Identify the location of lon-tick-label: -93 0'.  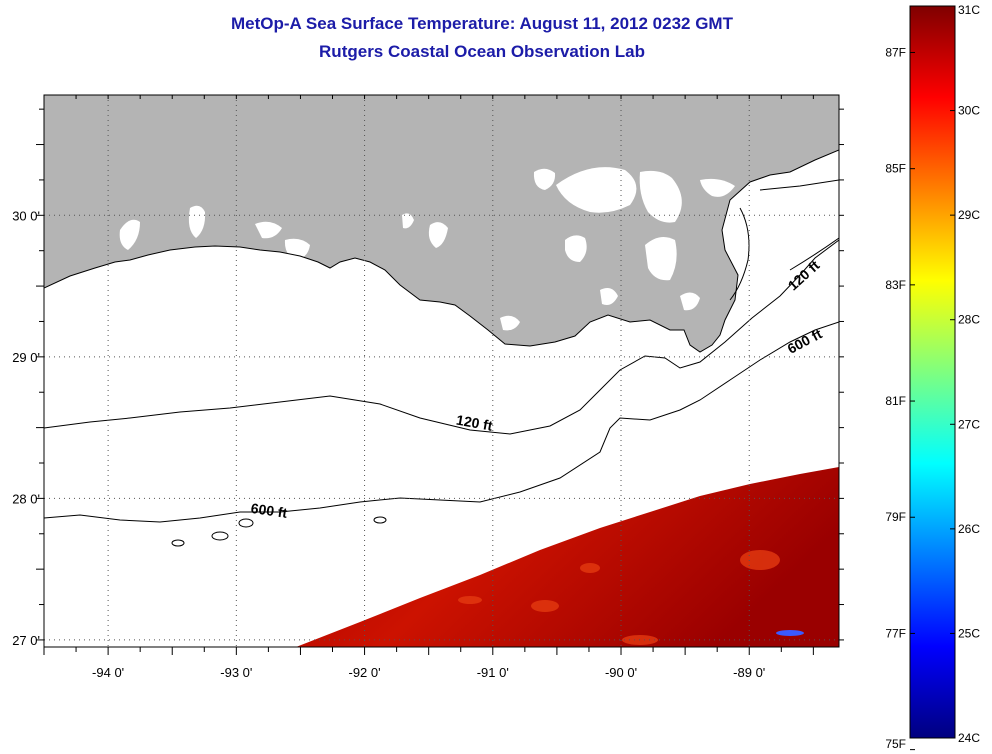
(236, 672).